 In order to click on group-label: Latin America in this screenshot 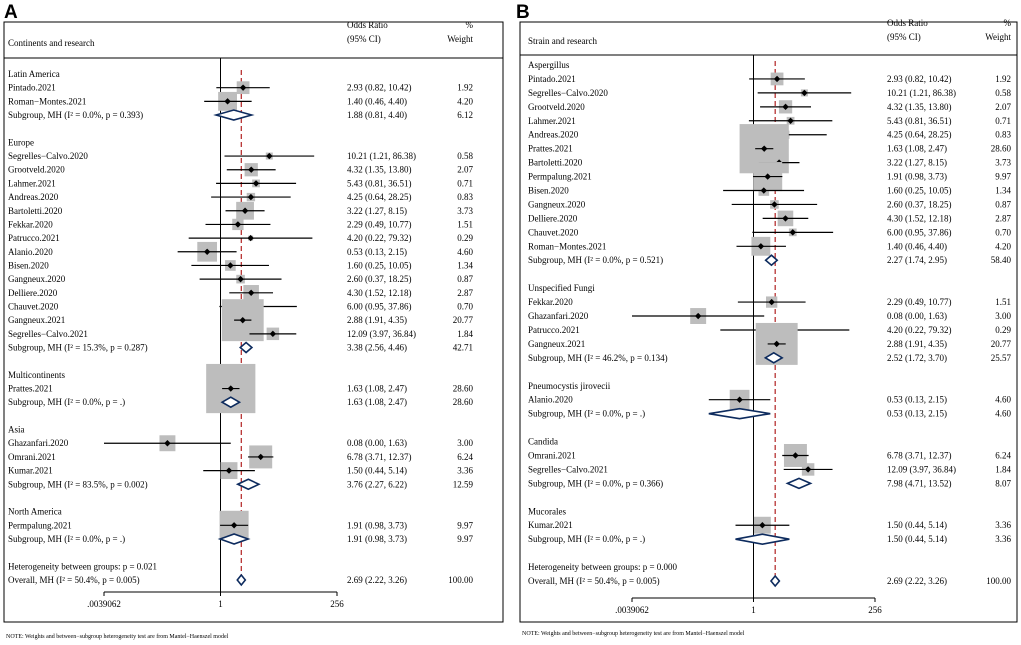, I will do `click(34, 74)`.